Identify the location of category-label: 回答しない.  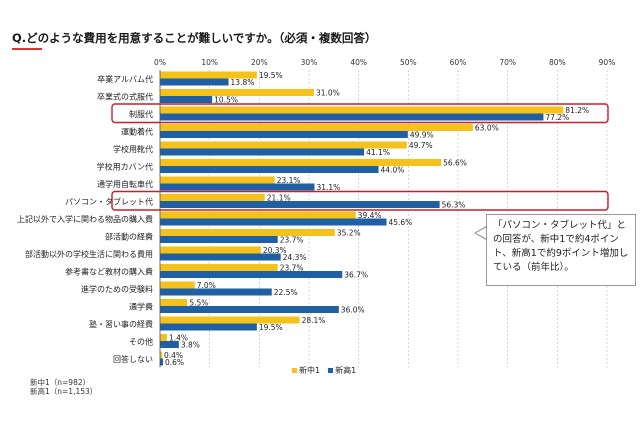
(133, 359).